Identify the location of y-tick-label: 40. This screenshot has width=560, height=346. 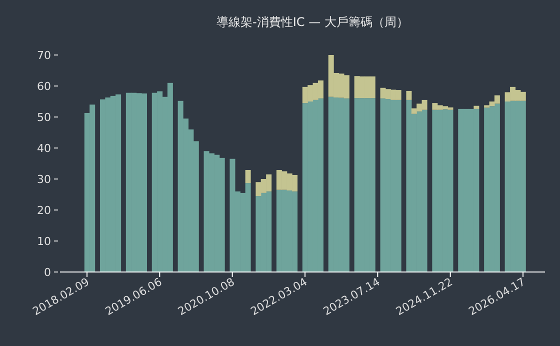
(44, 148).